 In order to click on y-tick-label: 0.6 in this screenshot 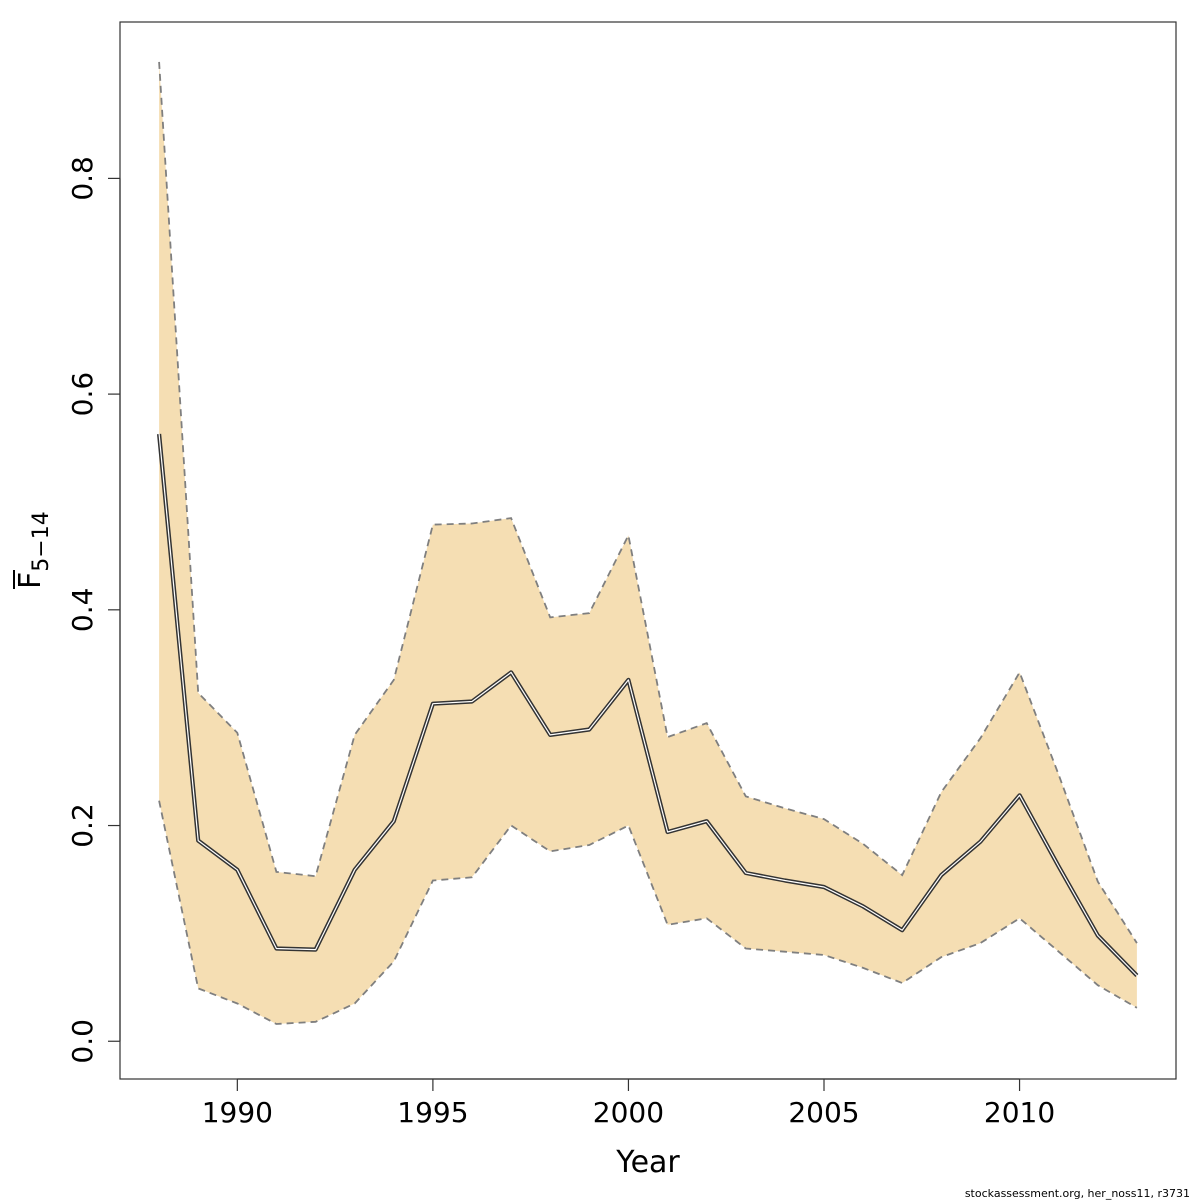, I will do `click(82, 394)`.